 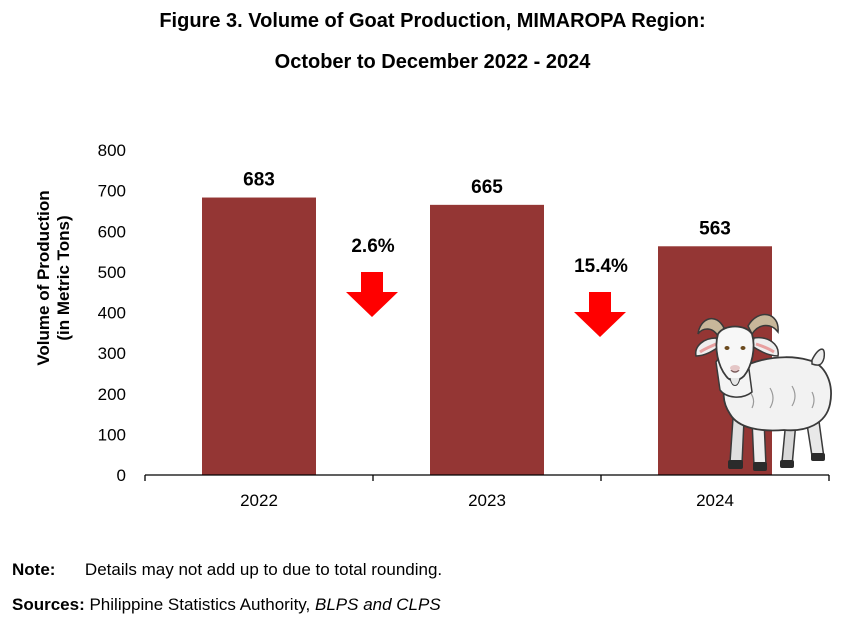 I want to click on y-tick-label: 600, so click(x=112, y=231).